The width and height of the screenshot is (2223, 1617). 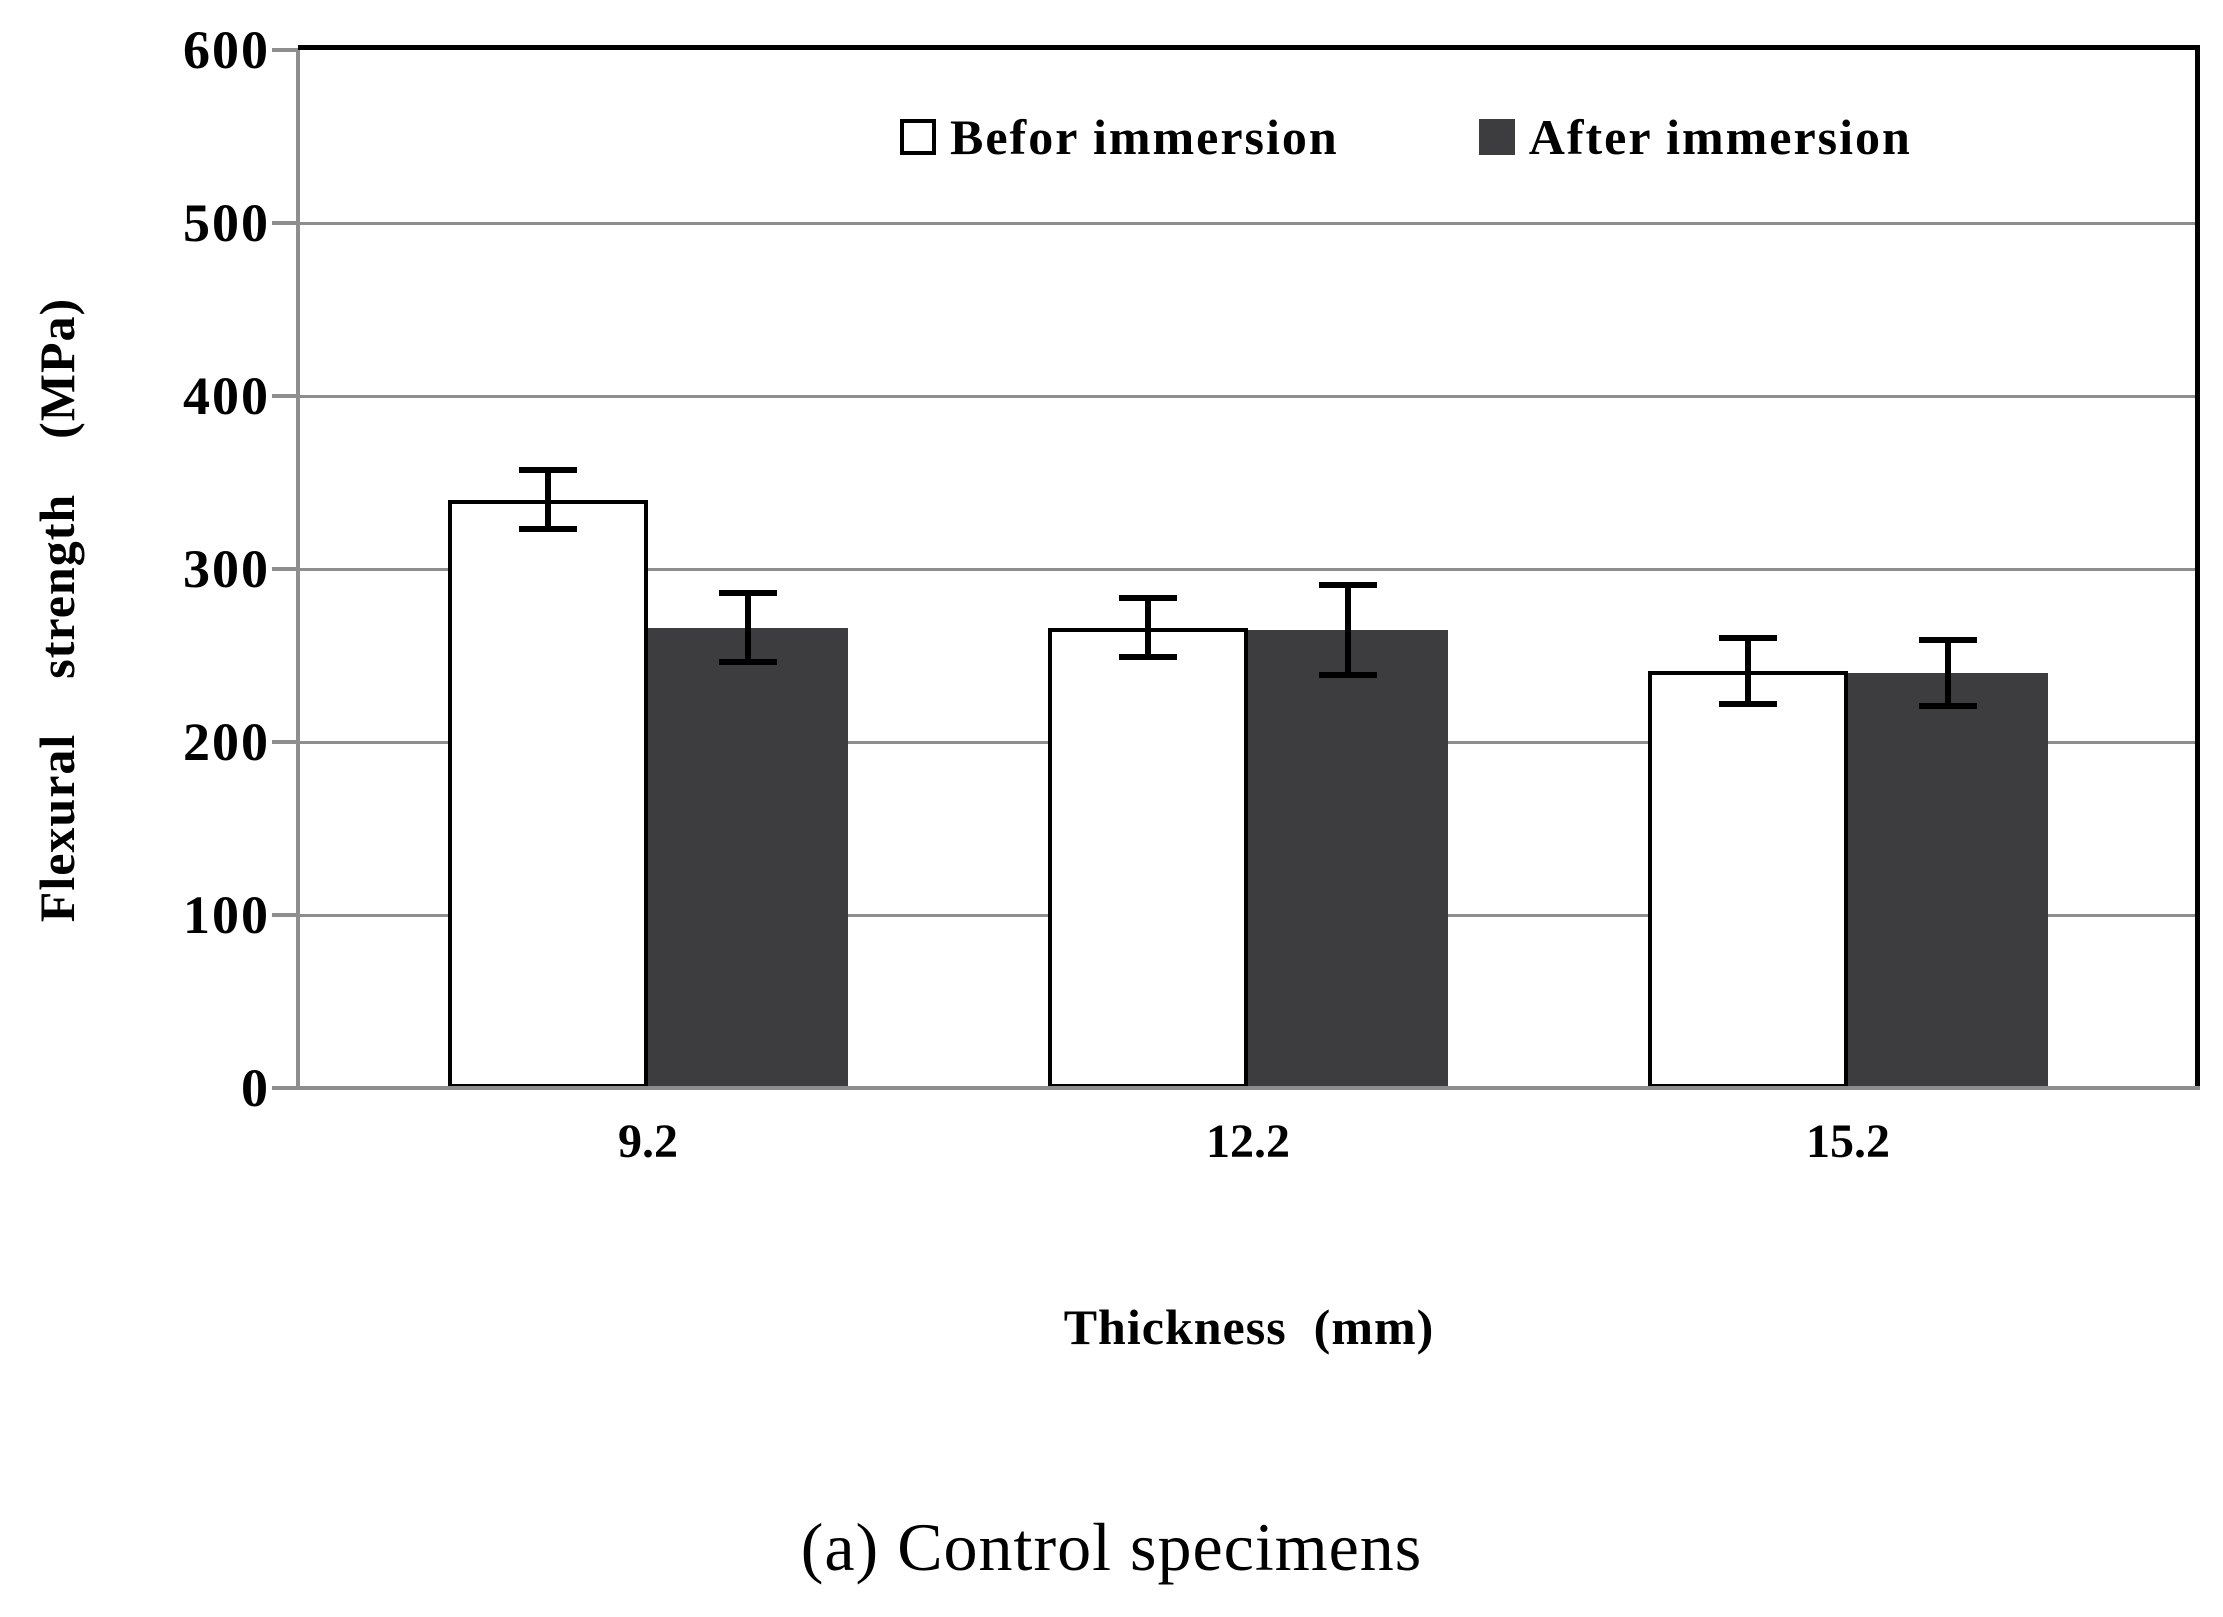 What do you see at coordinates (226, 396) in the screenshot?
I see `y-tick-label-400: 400` at bounding box center [226, 396].